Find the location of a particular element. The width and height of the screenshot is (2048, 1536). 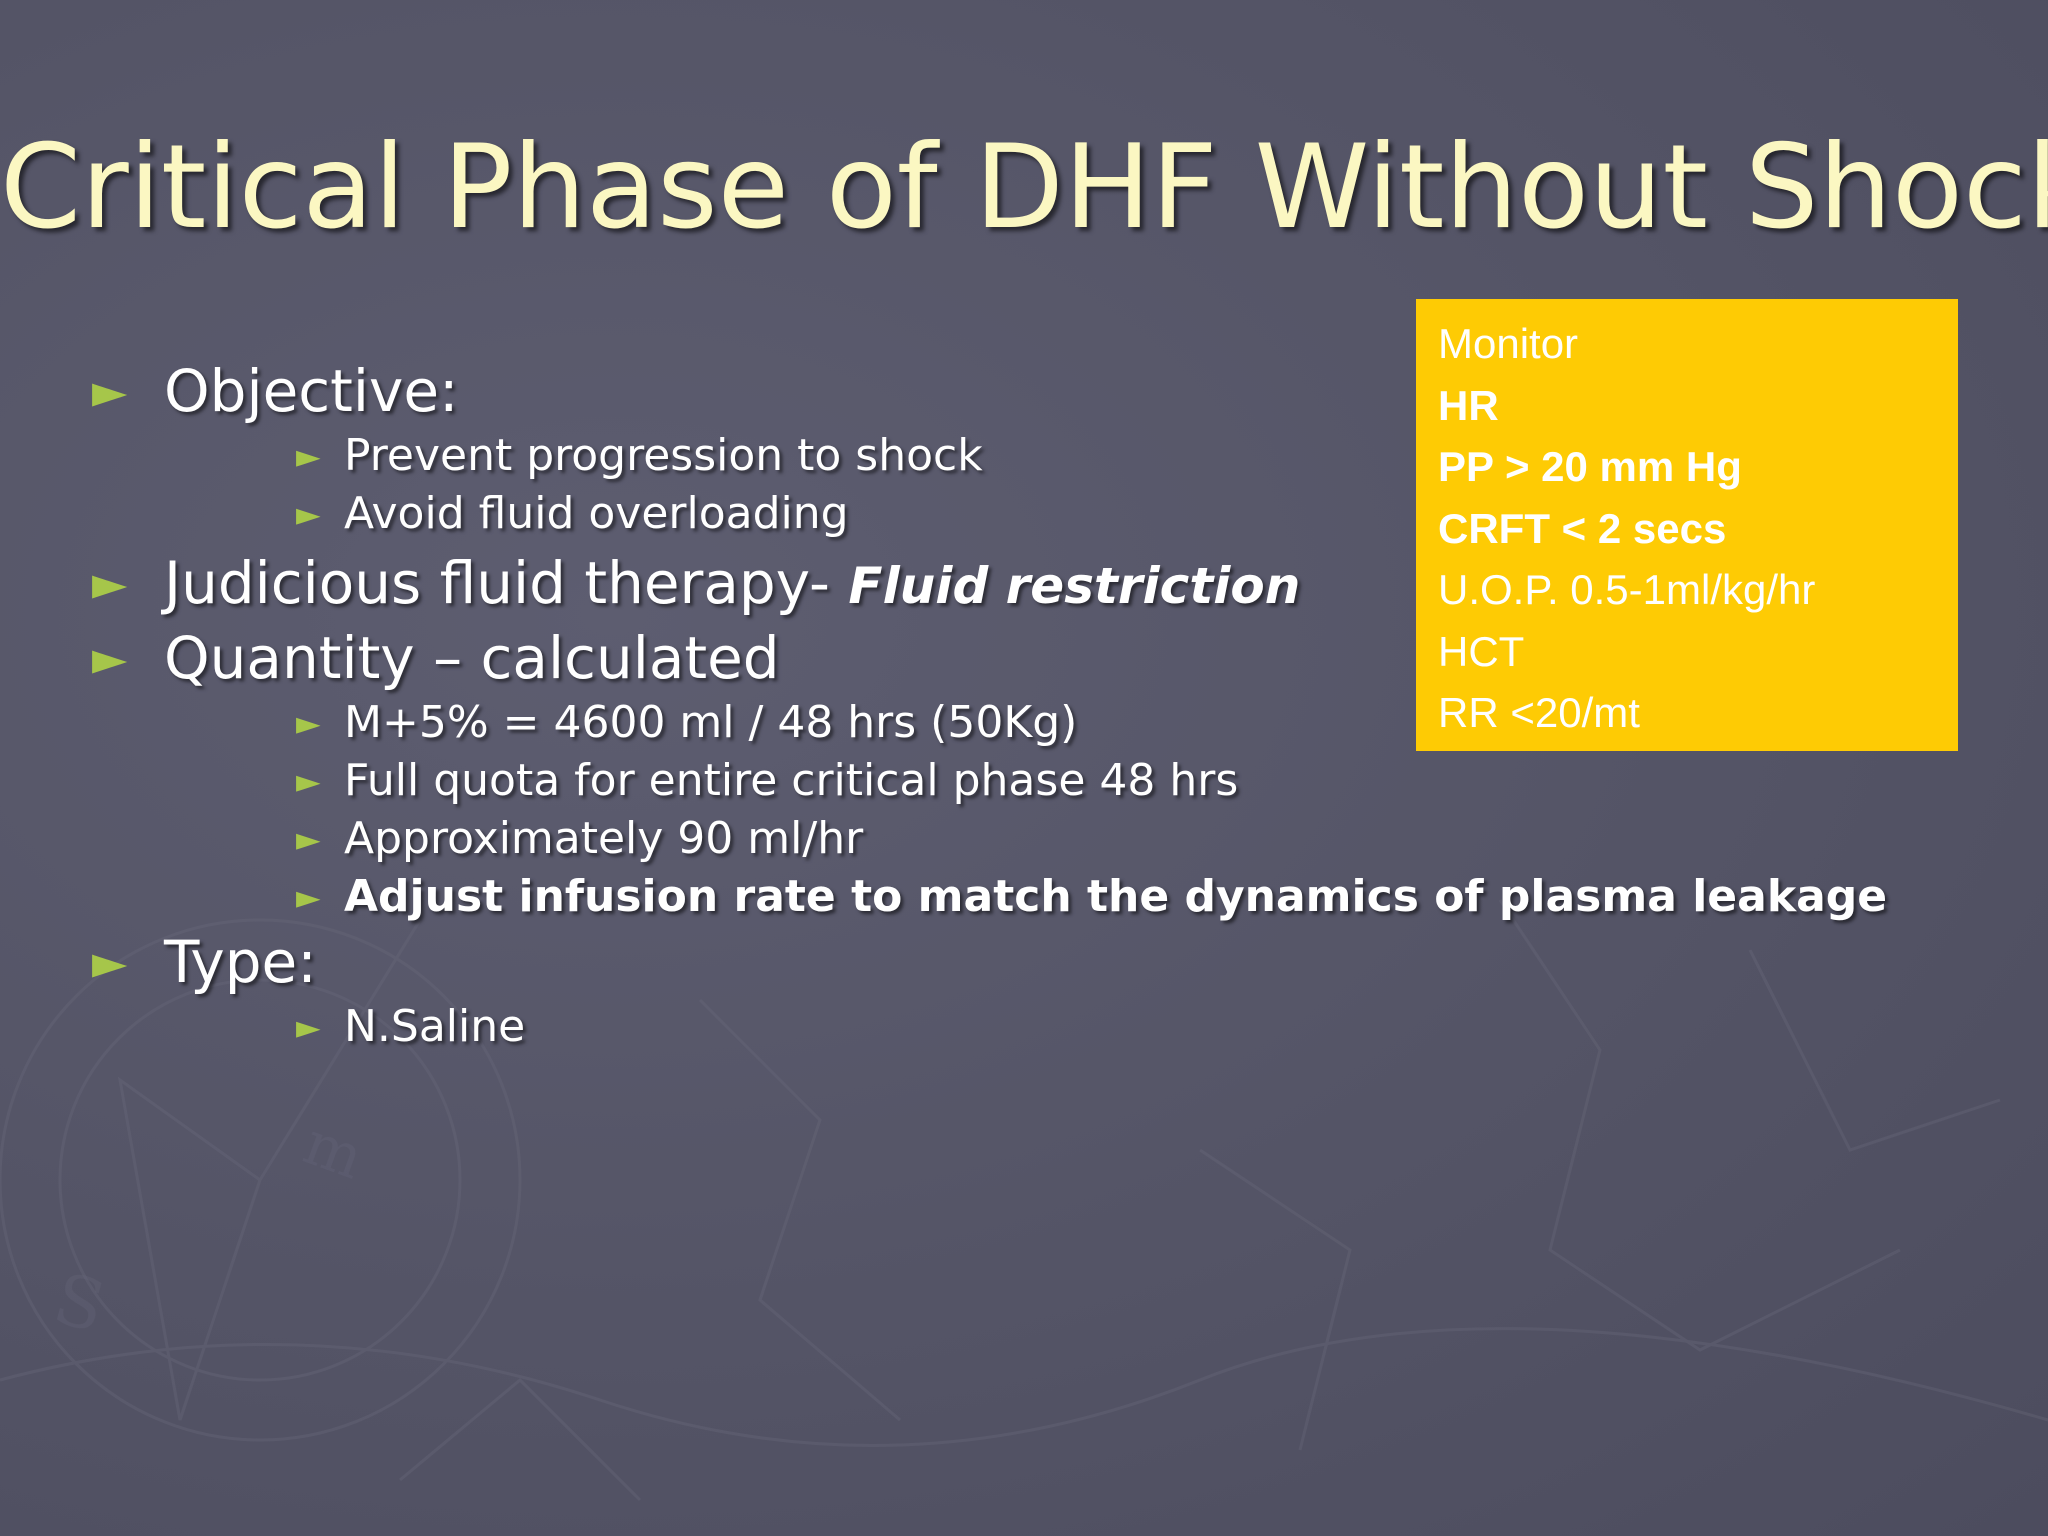

svg-text: m is located at coordinates (333, 1150).